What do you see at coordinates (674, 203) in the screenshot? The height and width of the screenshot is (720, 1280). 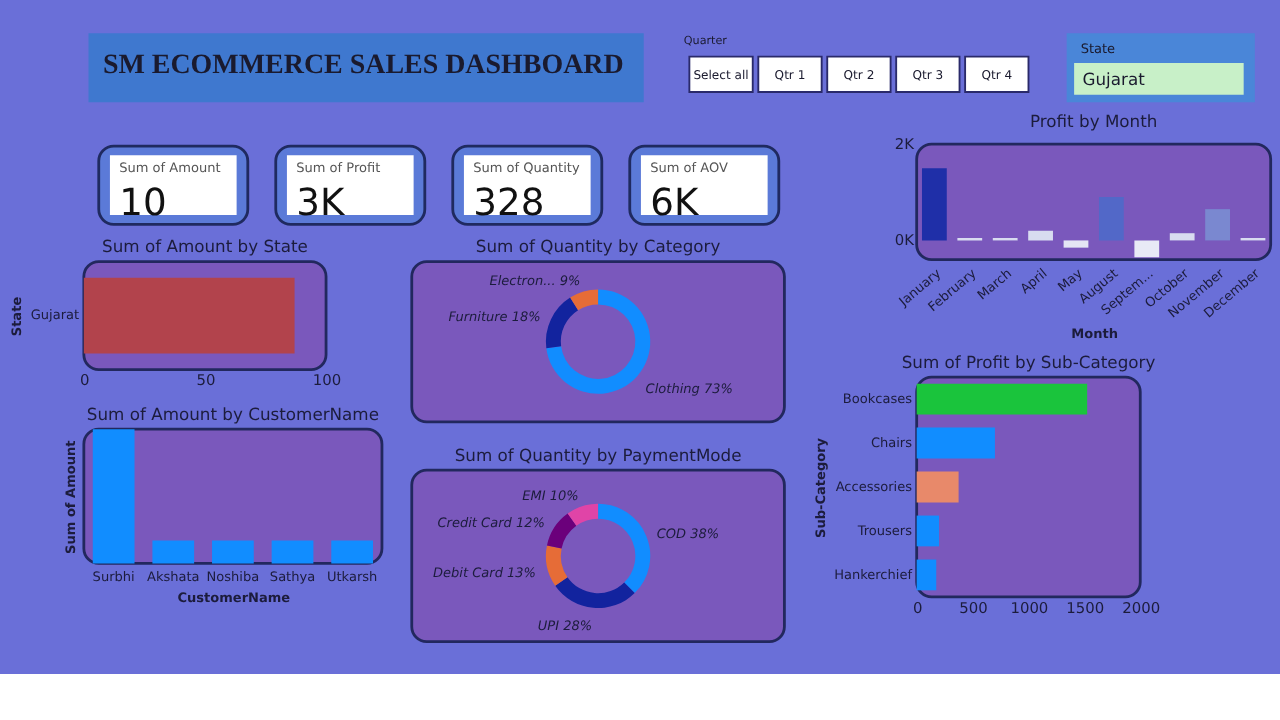 I see `text: 6K` at bounding box center [674, 203].